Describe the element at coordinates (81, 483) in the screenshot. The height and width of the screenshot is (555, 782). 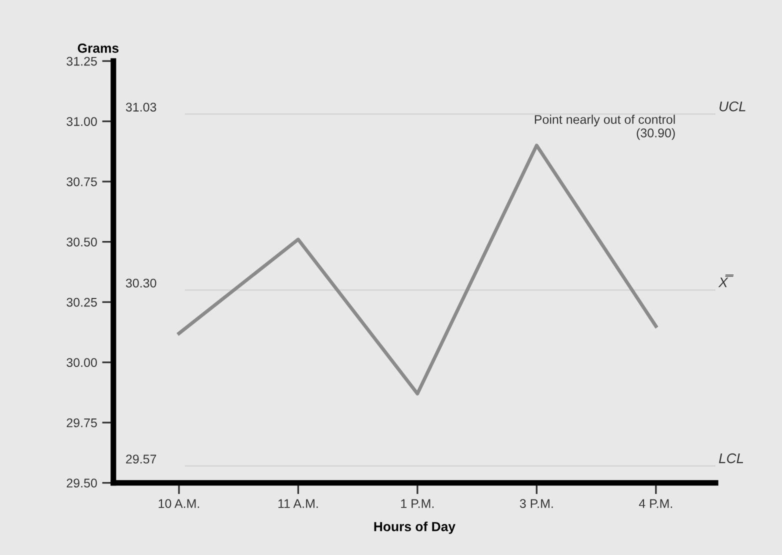
I see `y-tick-label: 29.50` at that location.